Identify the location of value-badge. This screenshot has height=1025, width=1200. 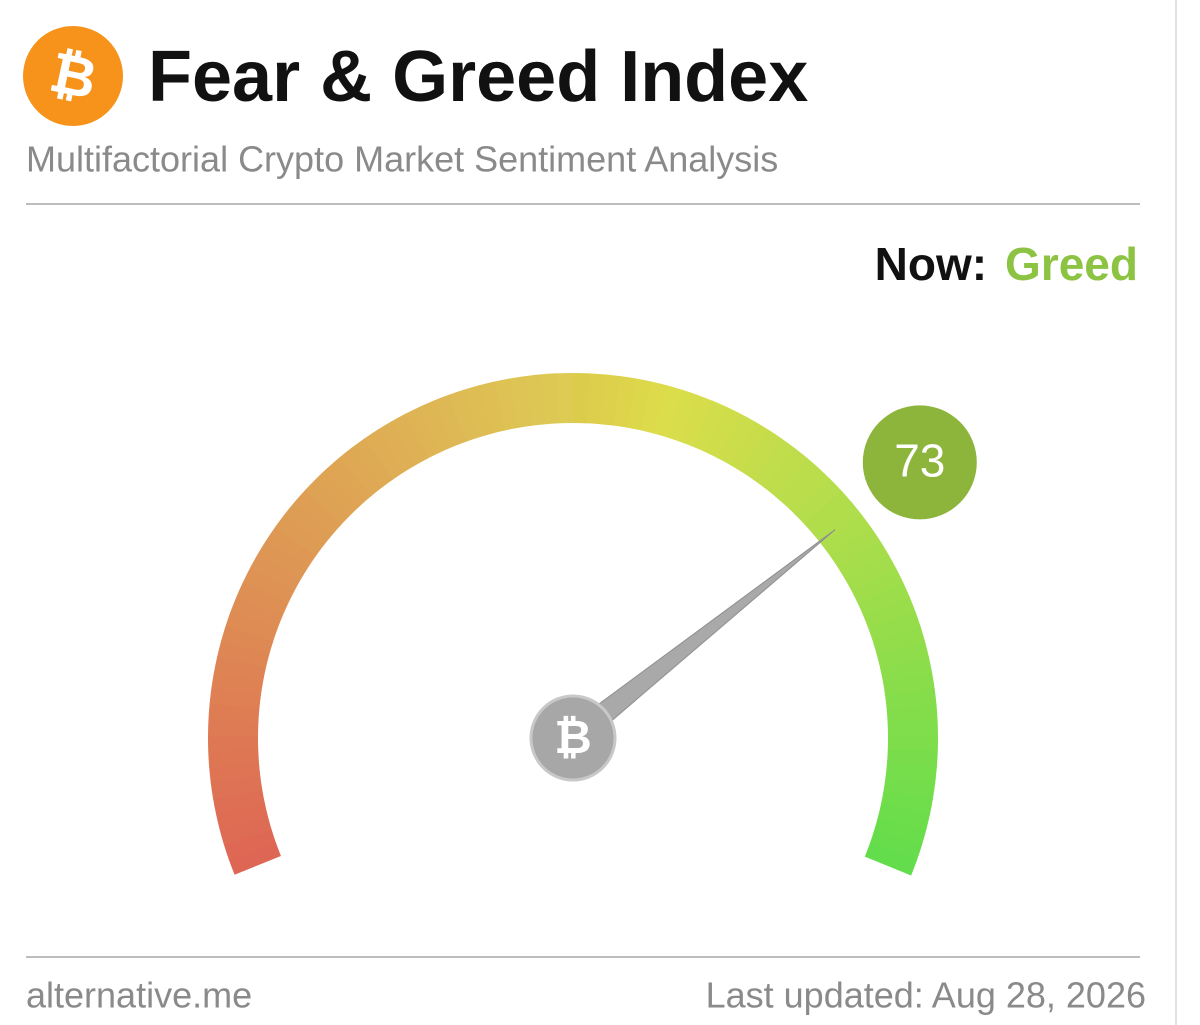
(919, 462).